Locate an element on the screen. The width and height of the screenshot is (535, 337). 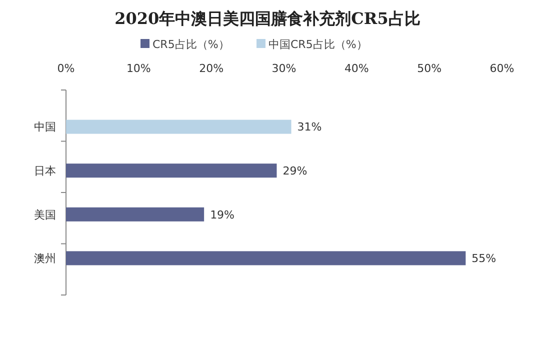
data-label: 29% is located at coordinates (295, 171).